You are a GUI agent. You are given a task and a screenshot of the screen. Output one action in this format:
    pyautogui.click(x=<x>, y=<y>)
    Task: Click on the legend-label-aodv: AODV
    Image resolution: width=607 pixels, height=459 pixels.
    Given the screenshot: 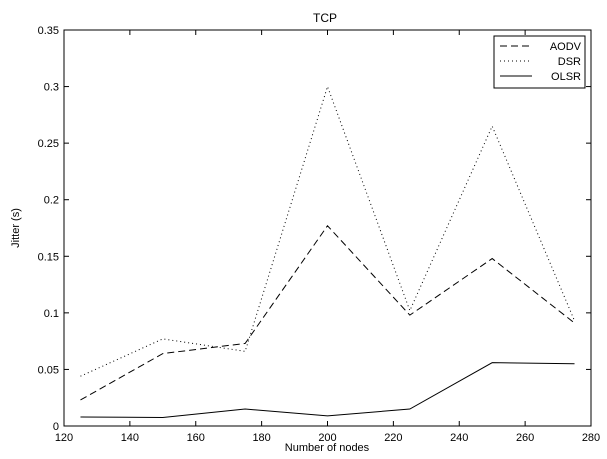 What is the action you would take?
    pyautogui.click(x=566, y=47)
    